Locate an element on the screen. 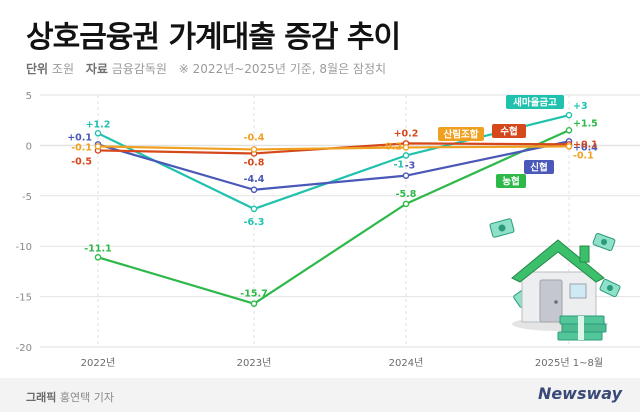 This screenshot has height=412, width=640. note-text: ※ 2022년~2025년 기준, 8월은 잠정치 is located at coordinates (282, 69).